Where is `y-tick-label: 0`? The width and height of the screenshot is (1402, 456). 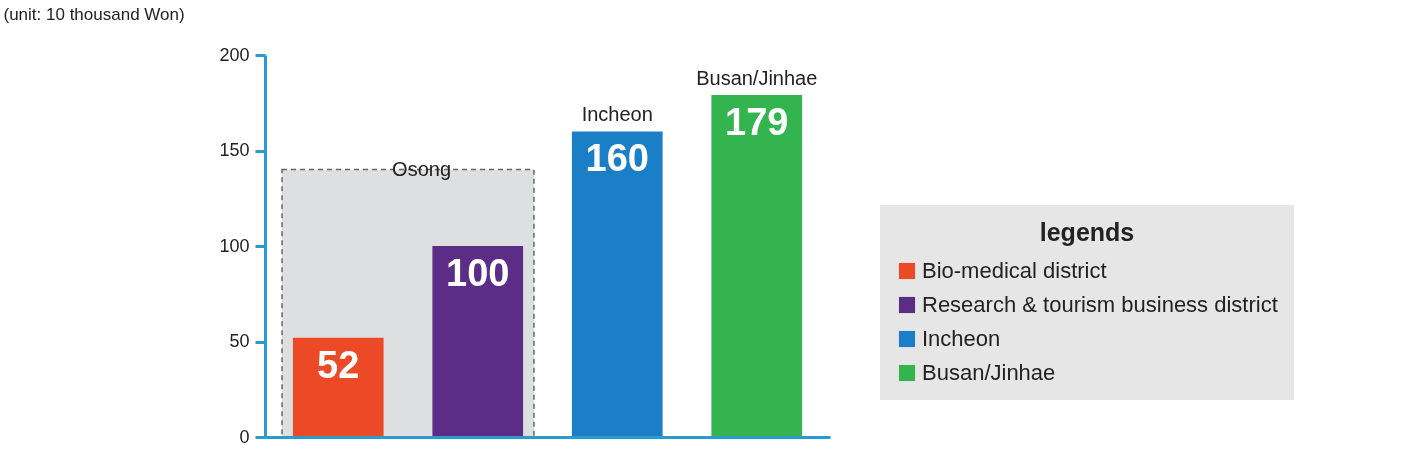 y-tick-label: 0 is located at coordinates (244, 436).